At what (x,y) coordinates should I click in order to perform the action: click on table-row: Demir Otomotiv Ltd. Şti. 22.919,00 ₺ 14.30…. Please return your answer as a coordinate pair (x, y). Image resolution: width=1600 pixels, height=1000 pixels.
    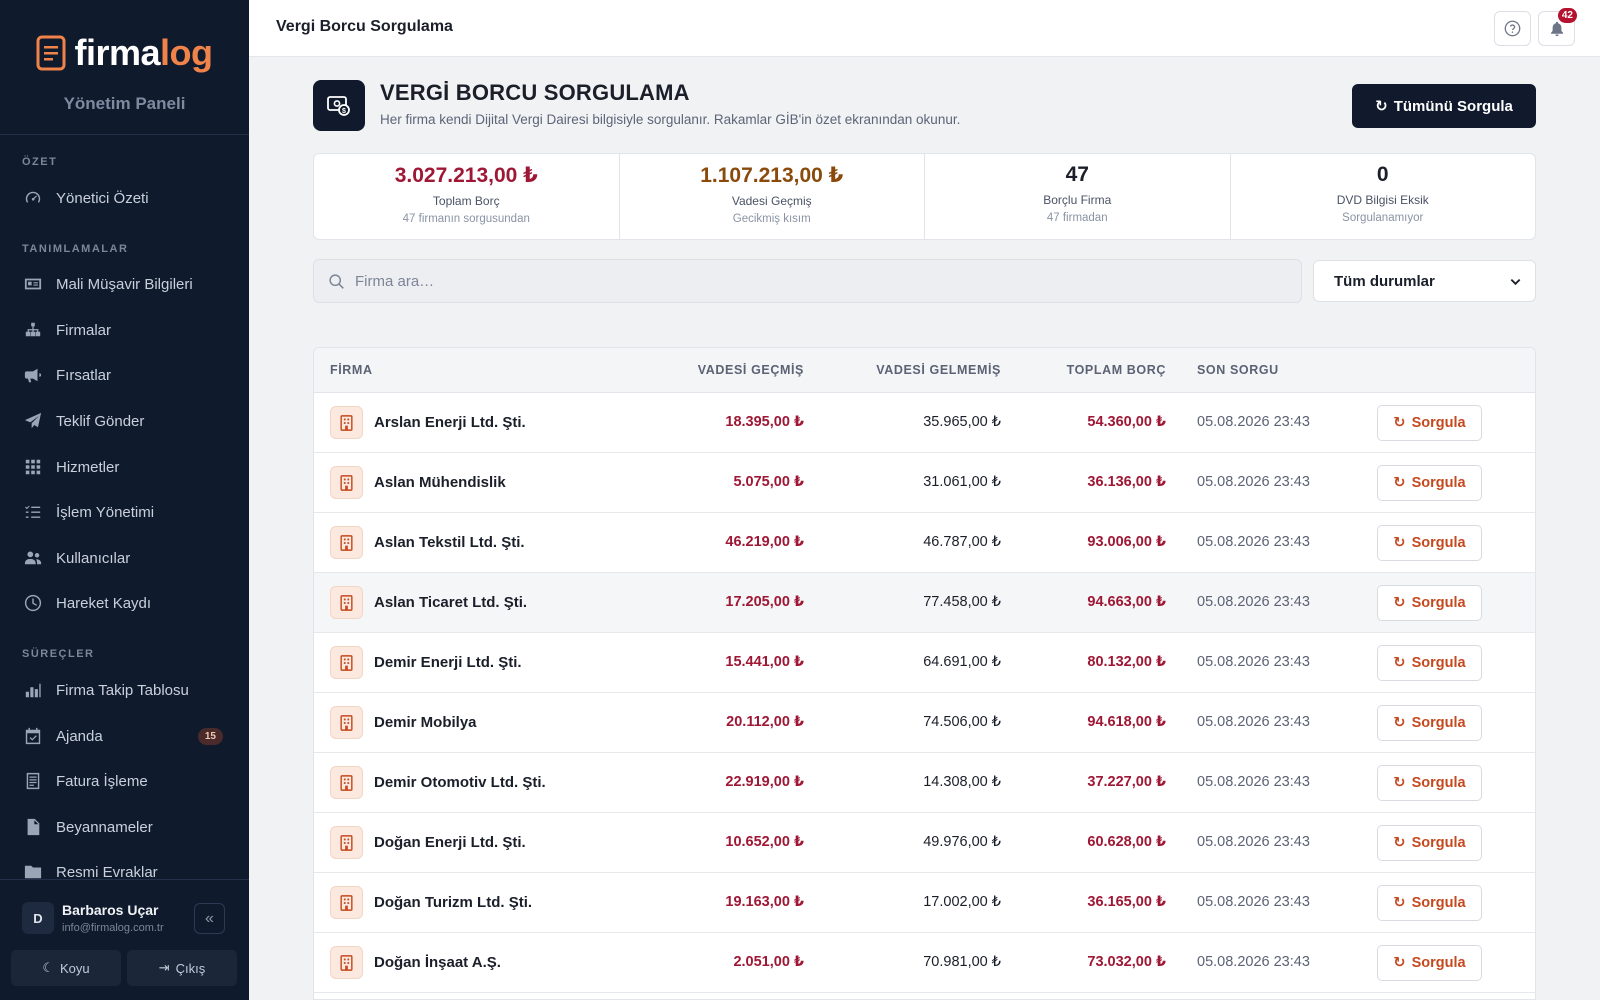
    Looking at the image, I should click on (924, 783).